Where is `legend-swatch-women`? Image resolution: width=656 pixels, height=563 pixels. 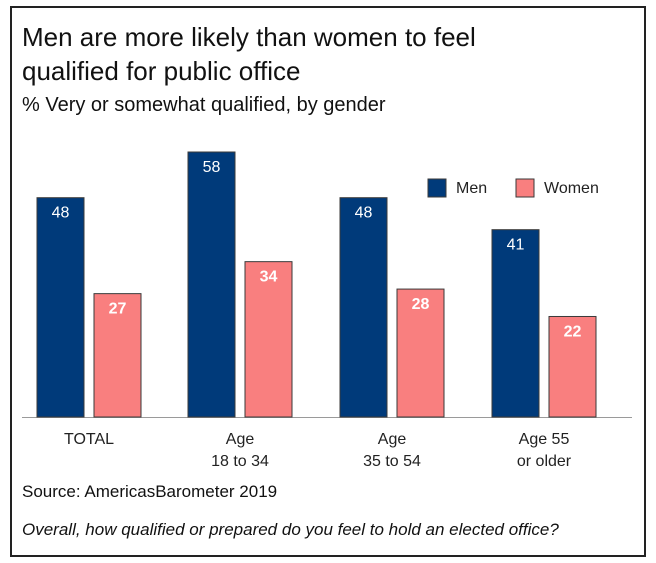
legend-swatch-women is located at coordinates (525, 188).